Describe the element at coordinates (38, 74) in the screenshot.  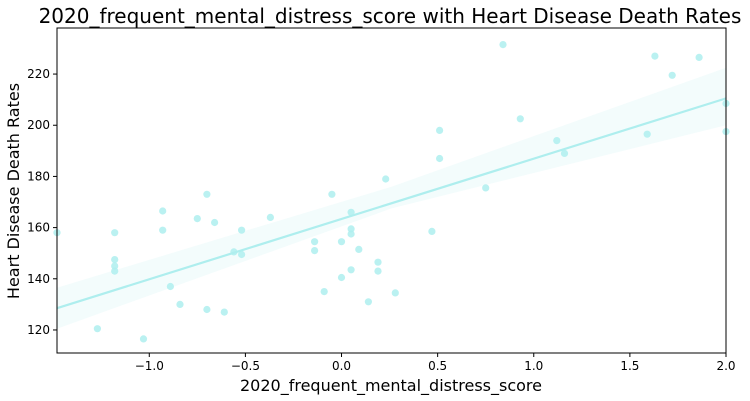
I see `y-tick-label: 220` at that location.